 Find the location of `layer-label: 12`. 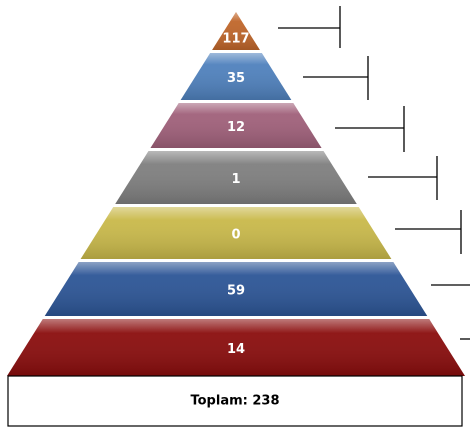

layer-label: 12 is located at coordinates (236, 127).